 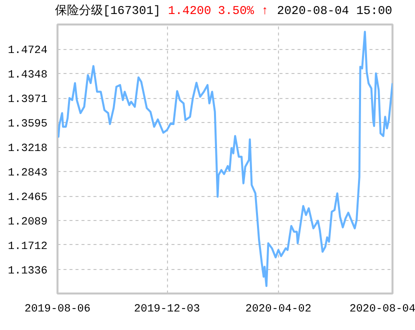 What do you see at coordinates (28, 198) in the screenshot?
I see `y-tick-label: 1.2465` at bounding box center [28, 198].